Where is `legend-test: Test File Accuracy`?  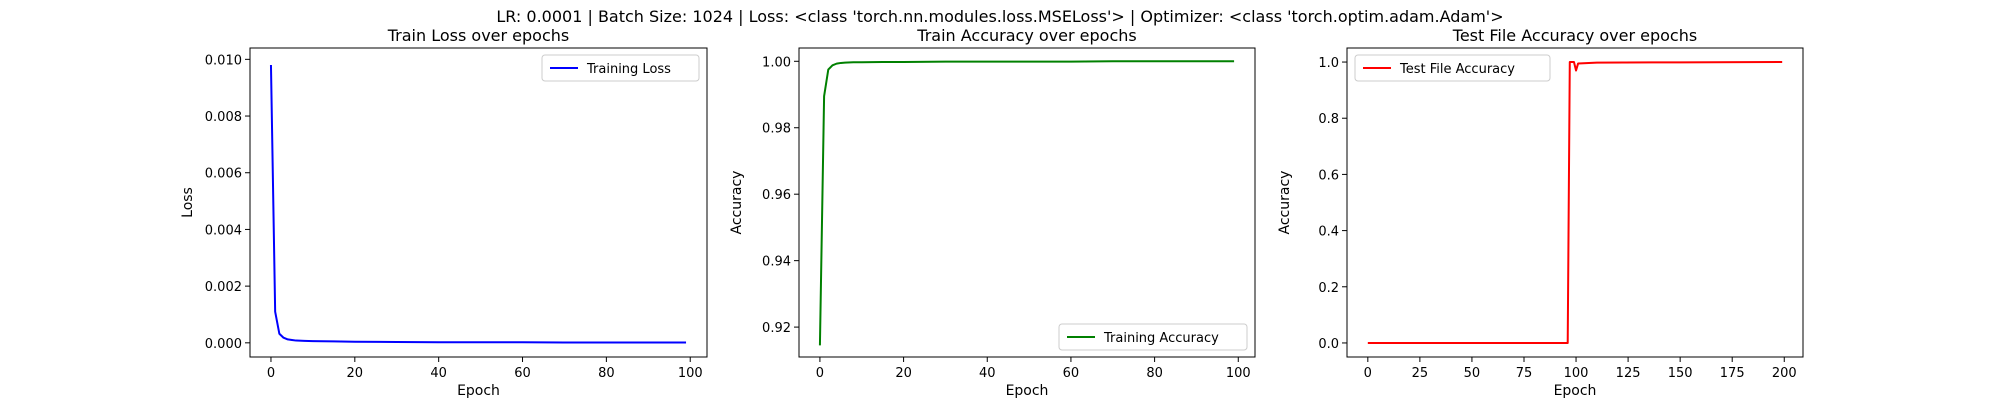 legend-test: Test File Accuracy is located at coordinates (1452, 68).